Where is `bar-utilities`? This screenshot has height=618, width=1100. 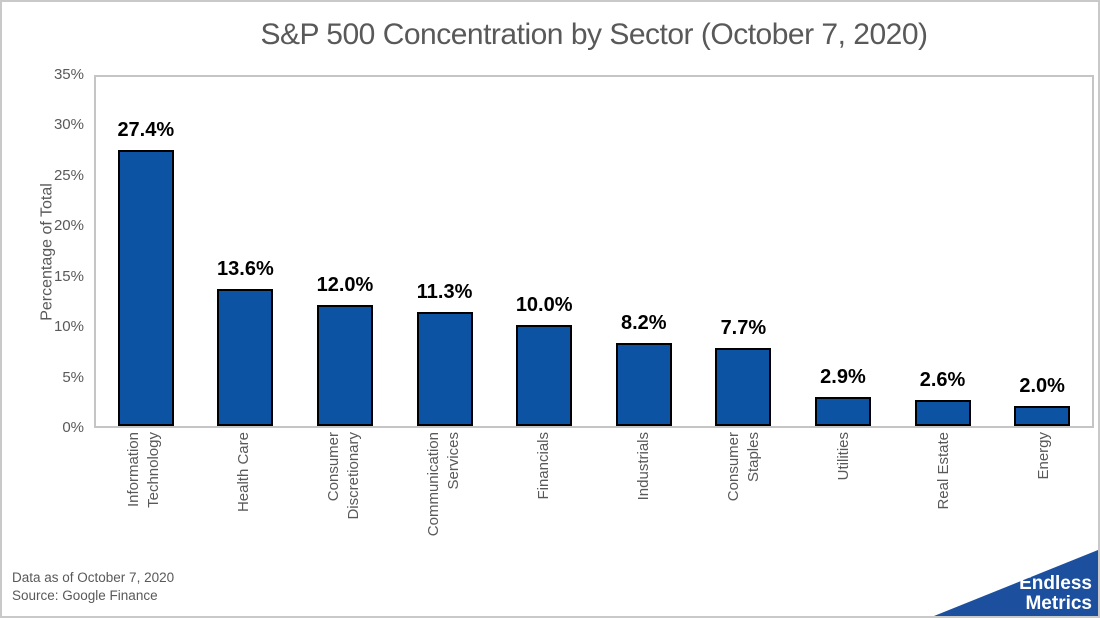 bar-utilities is located at coordinates (842, 411).